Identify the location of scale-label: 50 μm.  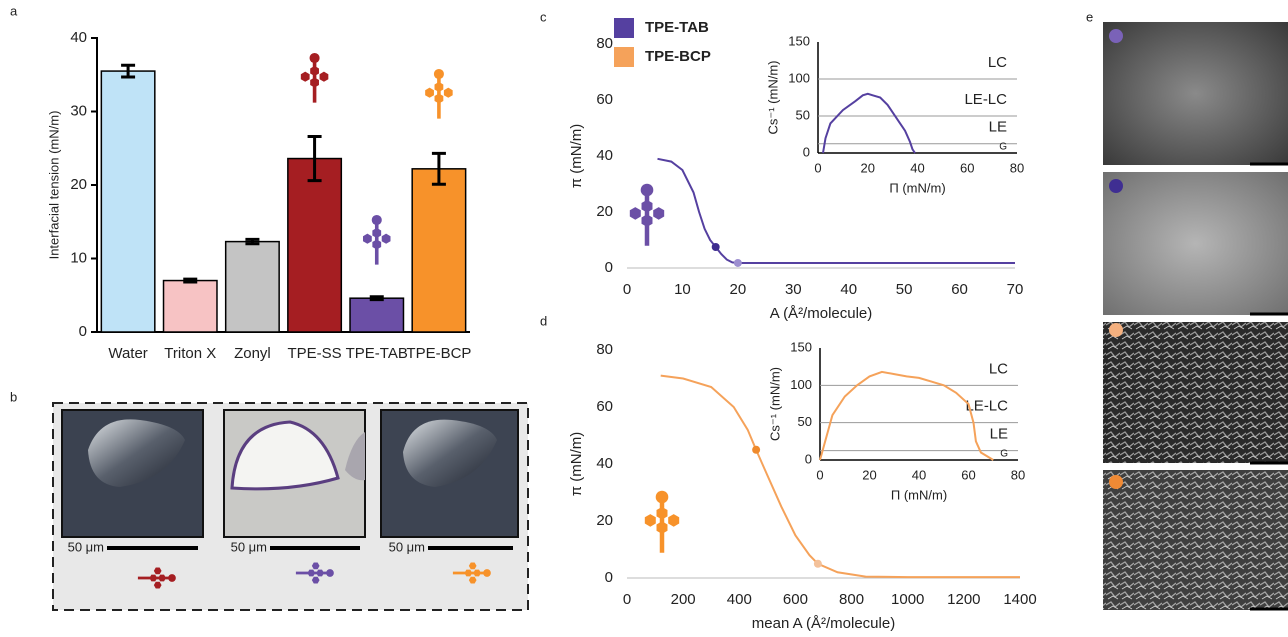
(249, 546).